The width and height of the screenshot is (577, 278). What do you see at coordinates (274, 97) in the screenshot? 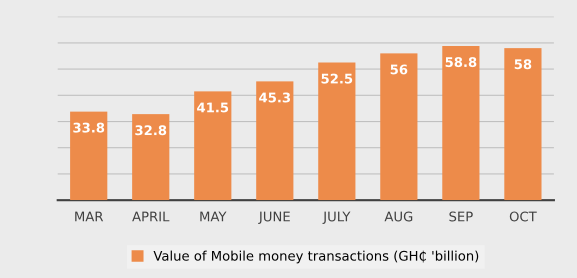
I see `data-label: 45.3` at bounding box center [274, 97].